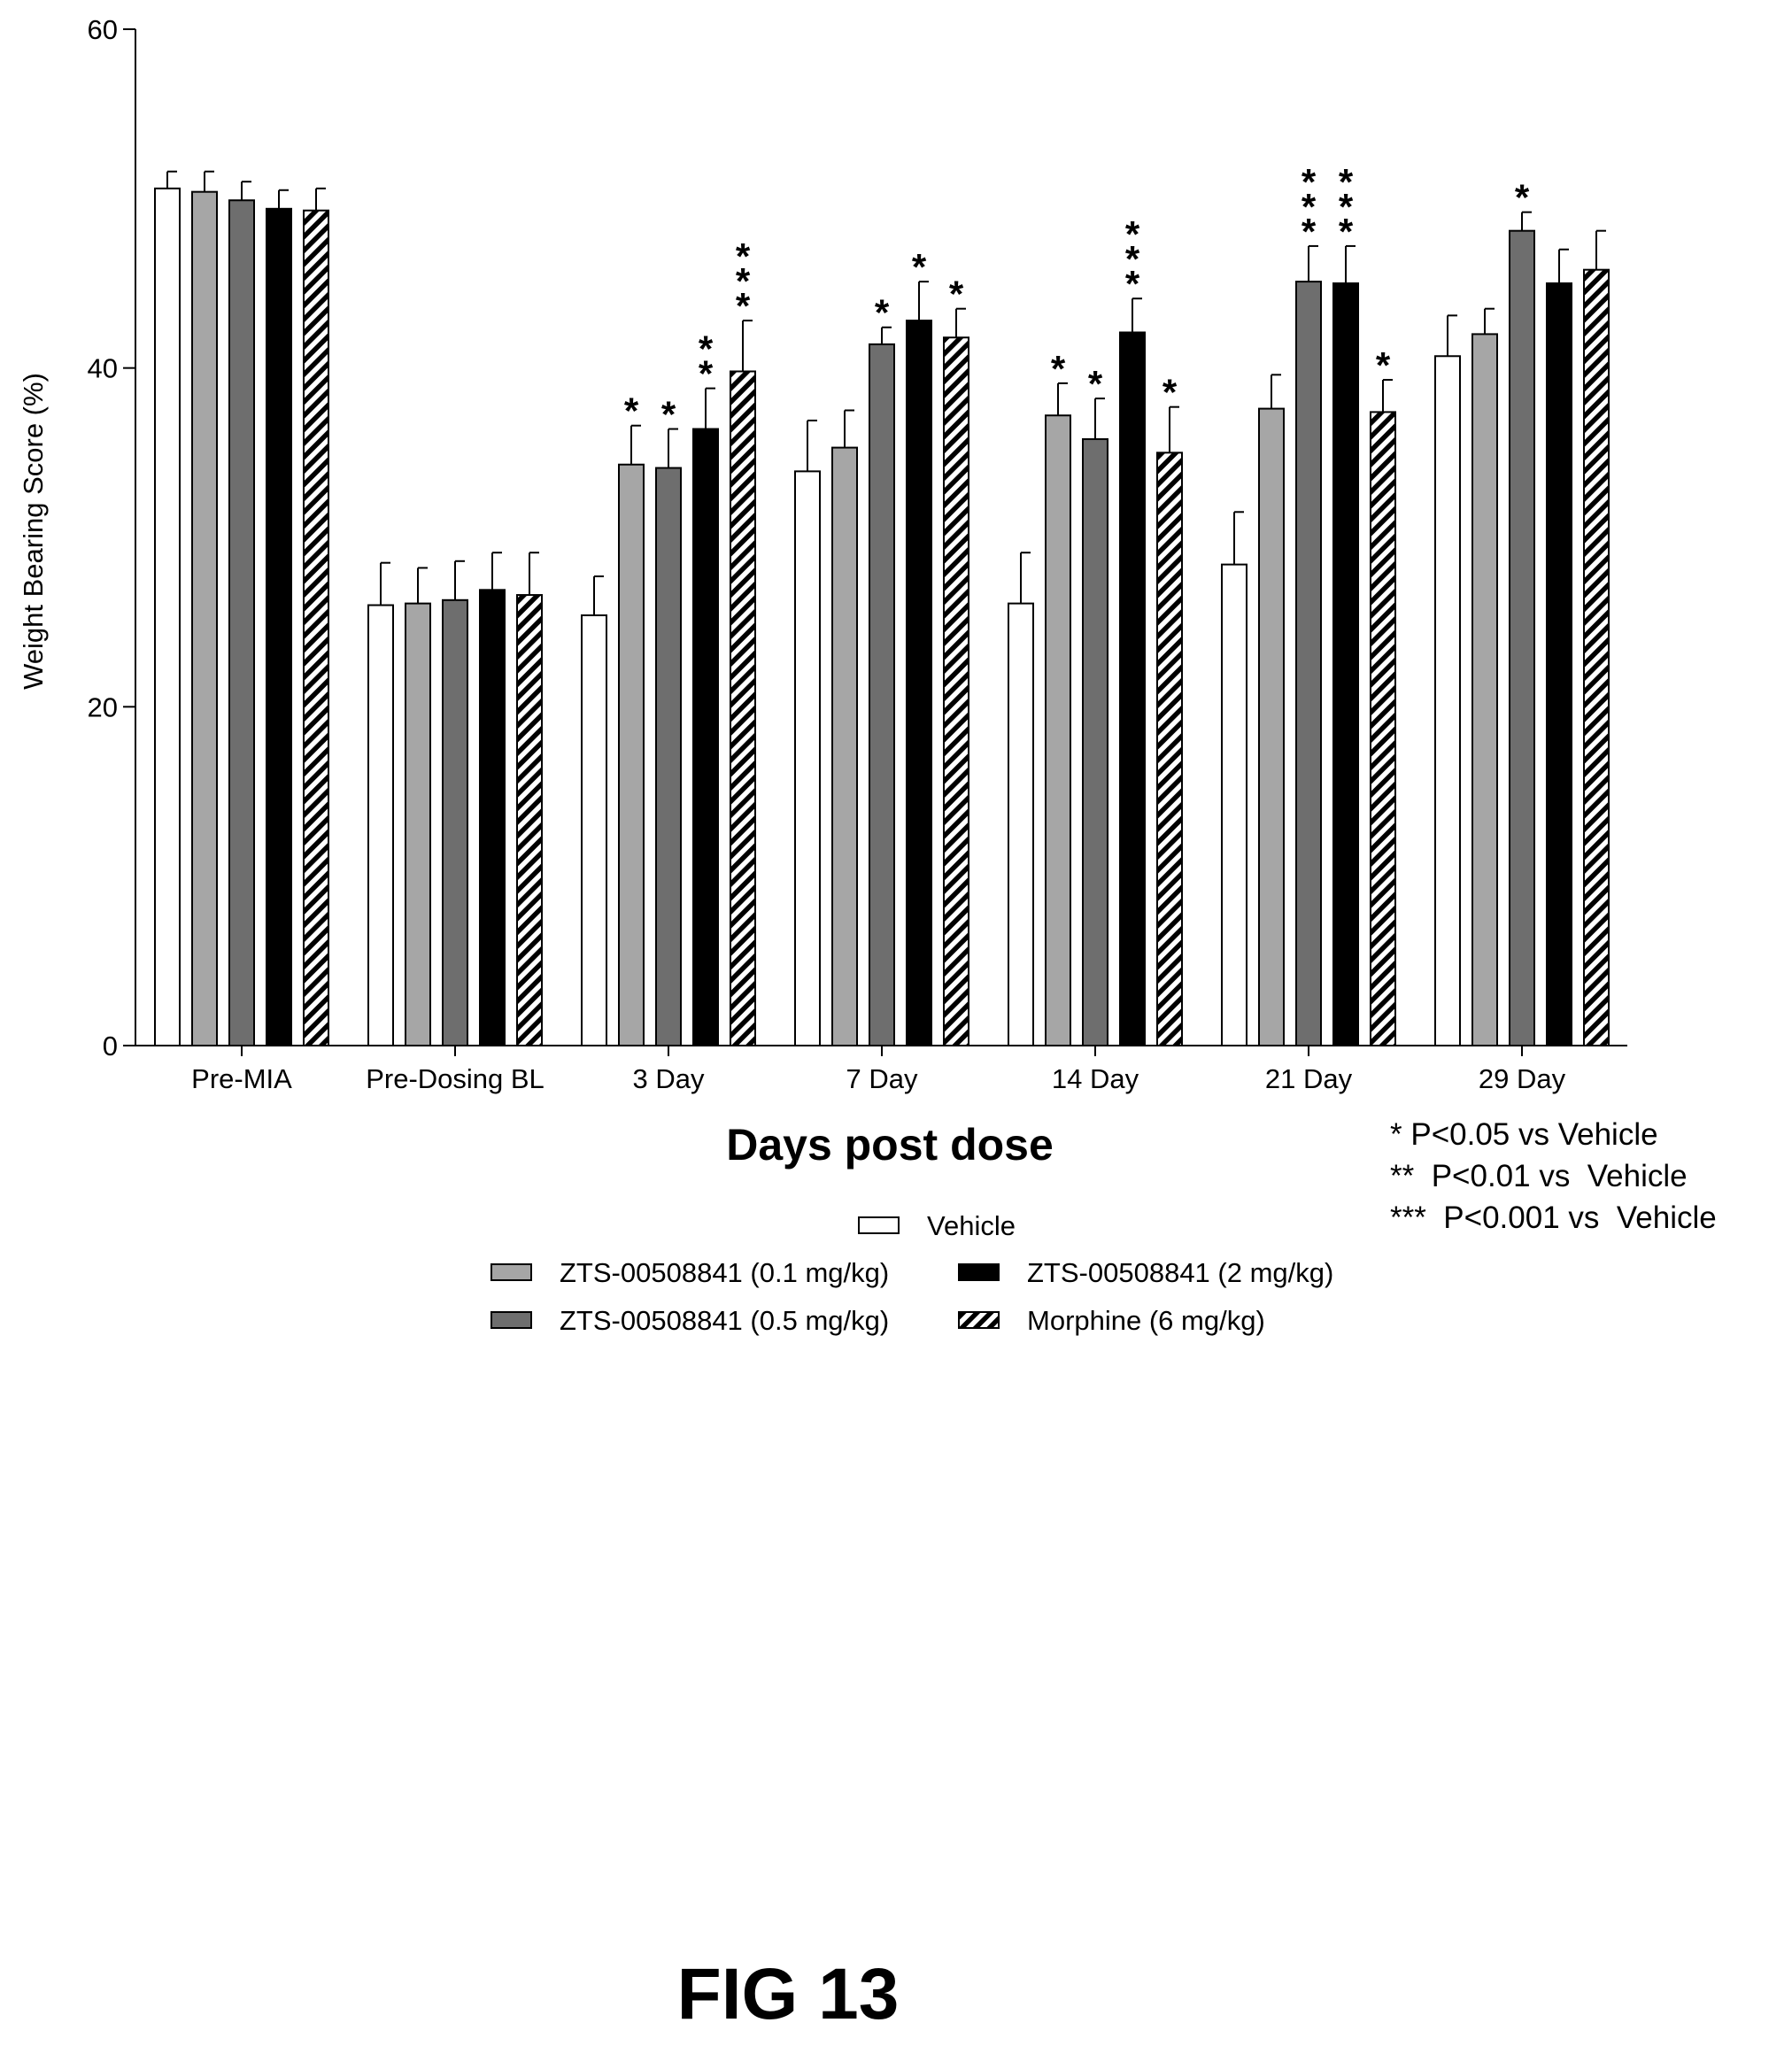 The width and height of the screenshot is (1792, 2046). What do you see at coordinates (103, 707) in the screenshot?
I see `y-tick-label: 20` at bounding box center [103, 707].